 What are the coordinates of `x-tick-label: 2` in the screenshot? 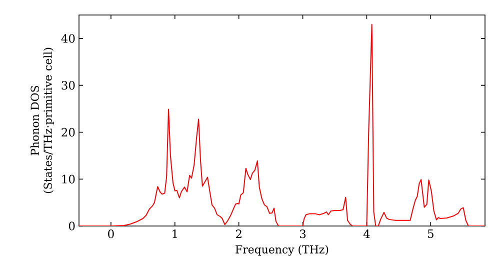 It's located at (239, 234).